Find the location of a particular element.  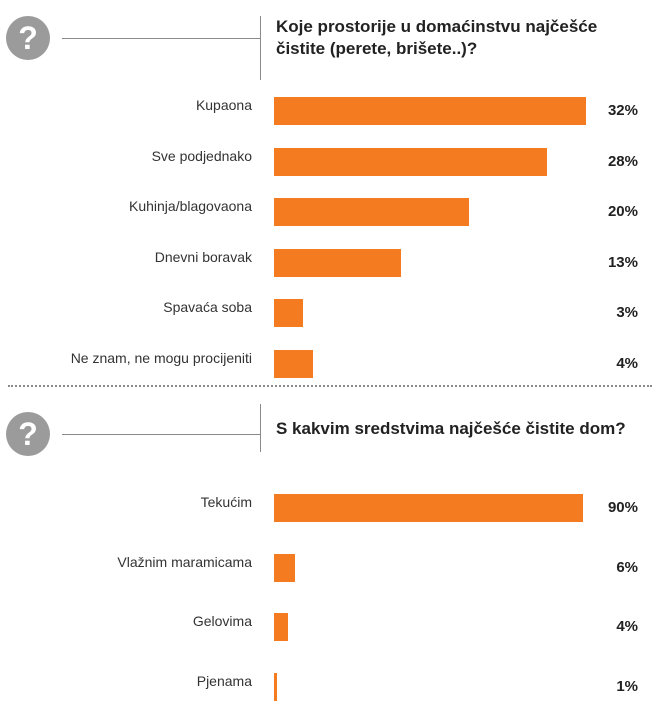

bar-label: Tekućim is located at coordinates (226, 502).